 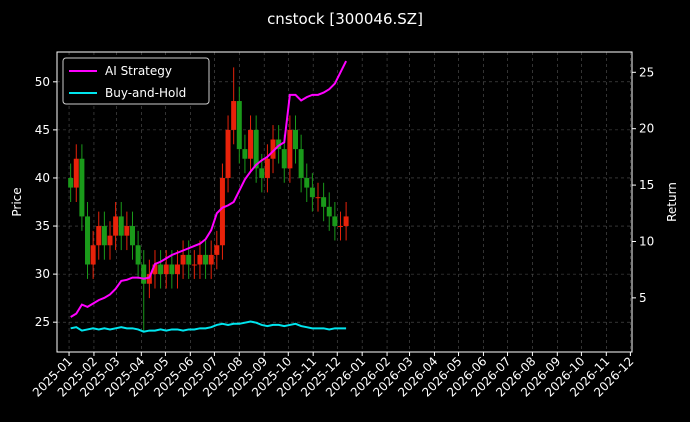 What do you see at coordinates (646, 72) in the screenshot?
I see `y2-tick-label: 25` at bounding box center [646, 72].